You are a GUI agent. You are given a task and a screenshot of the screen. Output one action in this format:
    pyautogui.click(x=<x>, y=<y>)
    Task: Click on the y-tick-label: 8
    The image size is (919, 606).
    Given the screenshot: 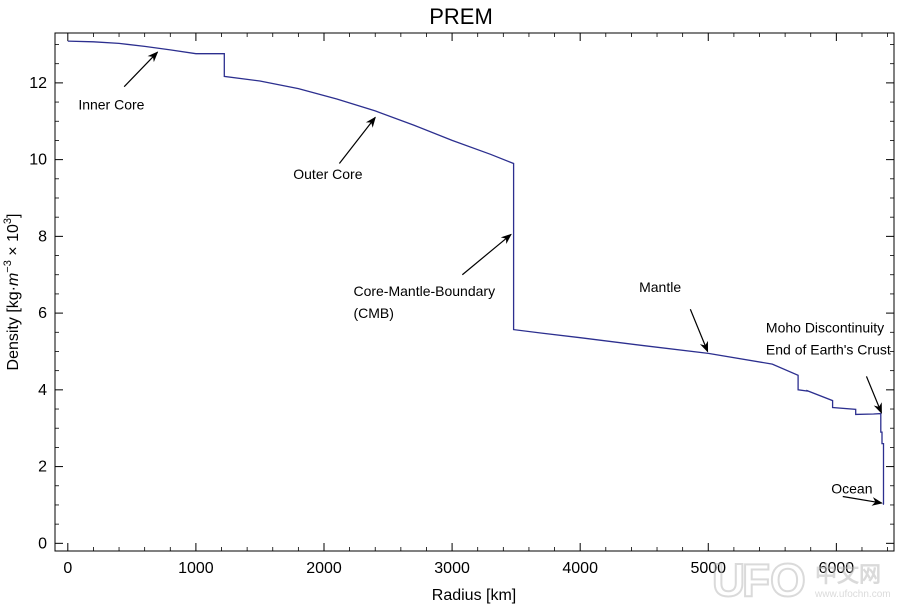 What is the action you would take?
    pyautogui.click(x=42, y=236)
    